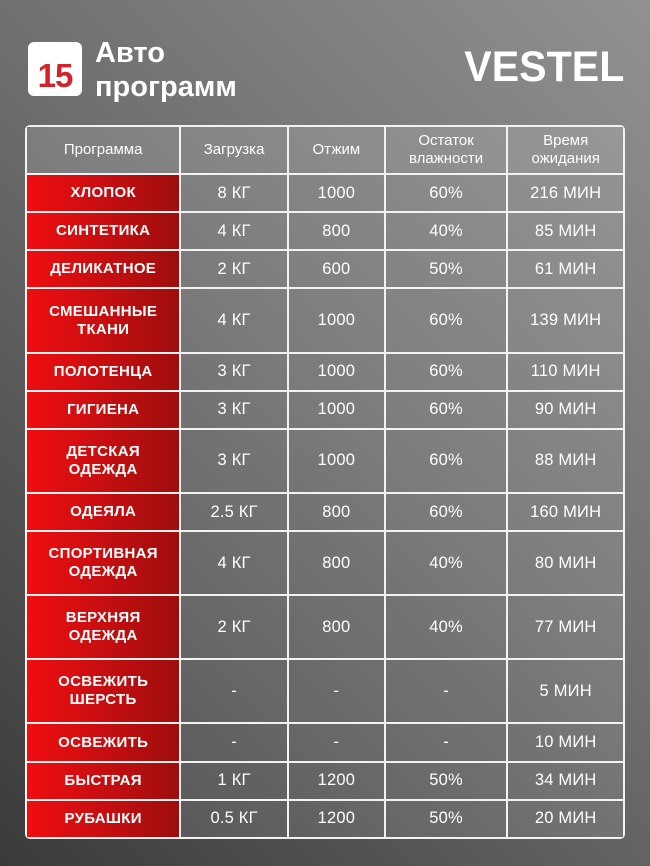 Image resolution: width=650 pixels, height=866 pixels. I want to click on value-cell: 216 МИН, so click(565, 193).